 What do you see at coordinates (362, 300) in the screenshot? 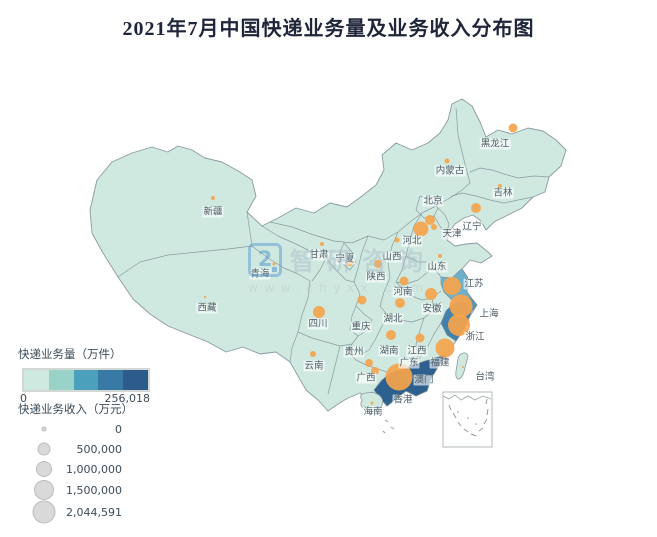
I see `revenue-circle-重庆` at bounding box center [362, 300].